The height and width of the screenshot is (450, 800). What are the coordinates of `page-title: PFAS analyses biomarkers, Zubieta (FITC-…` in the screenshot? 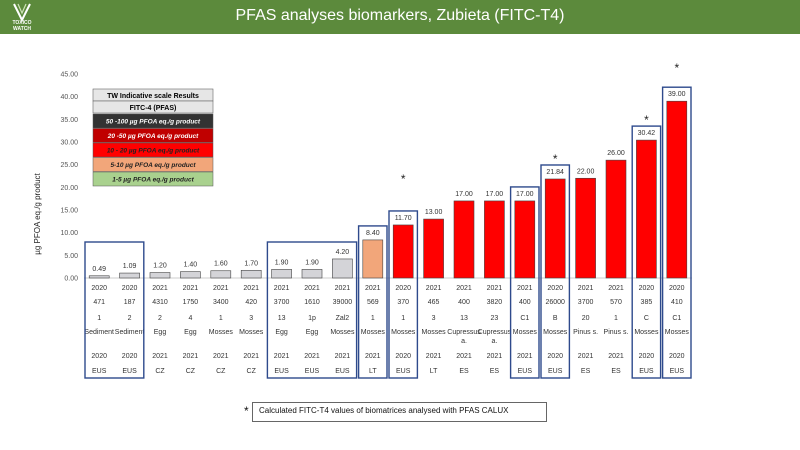 It's located at (400, 15).